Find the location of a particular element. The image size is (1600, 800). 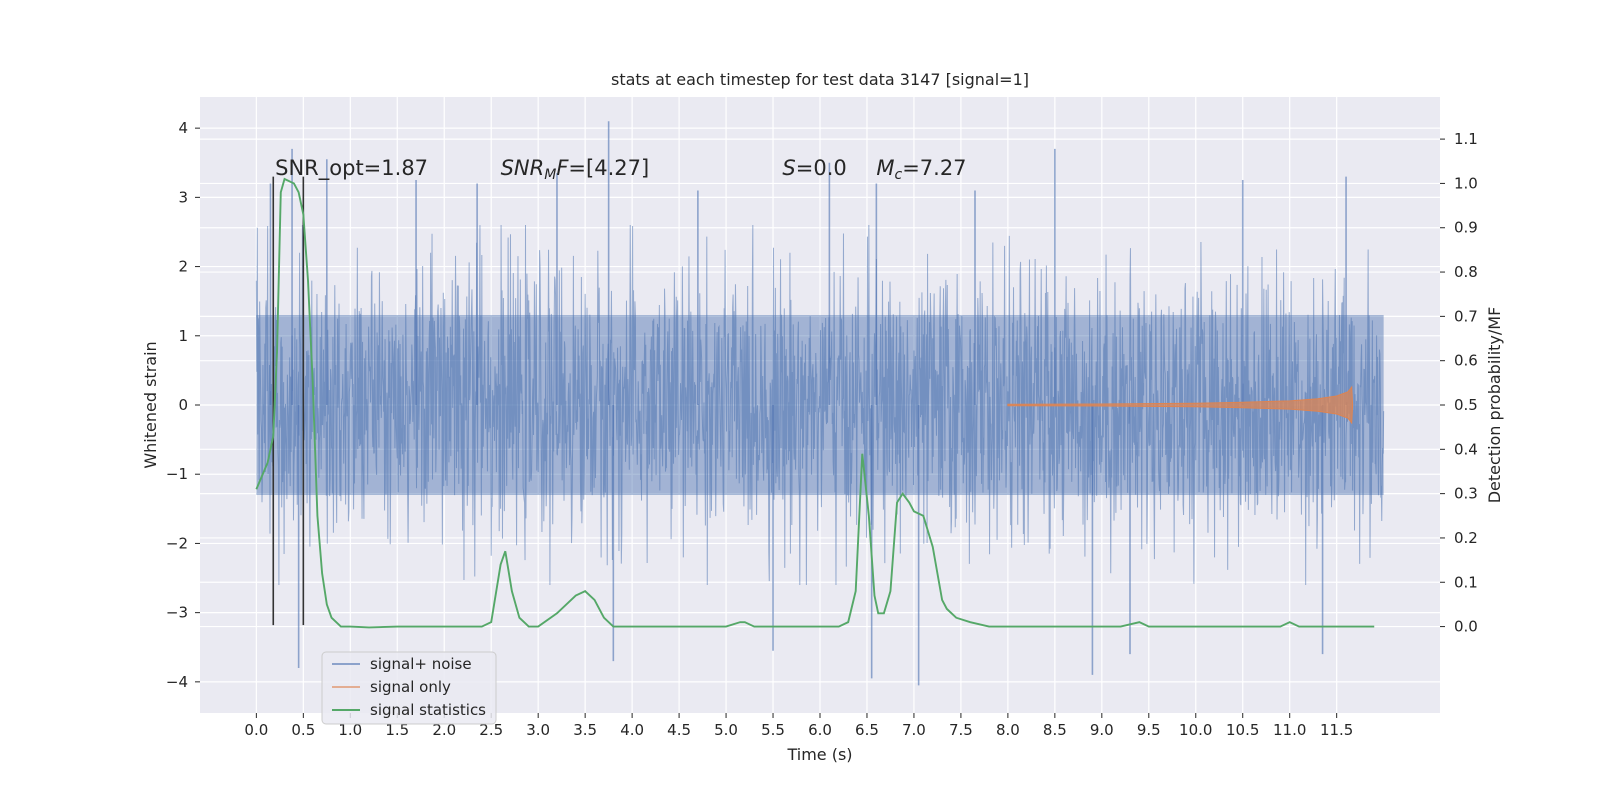

x-axis-label: Time (s) is located at coordinates (819, 754).